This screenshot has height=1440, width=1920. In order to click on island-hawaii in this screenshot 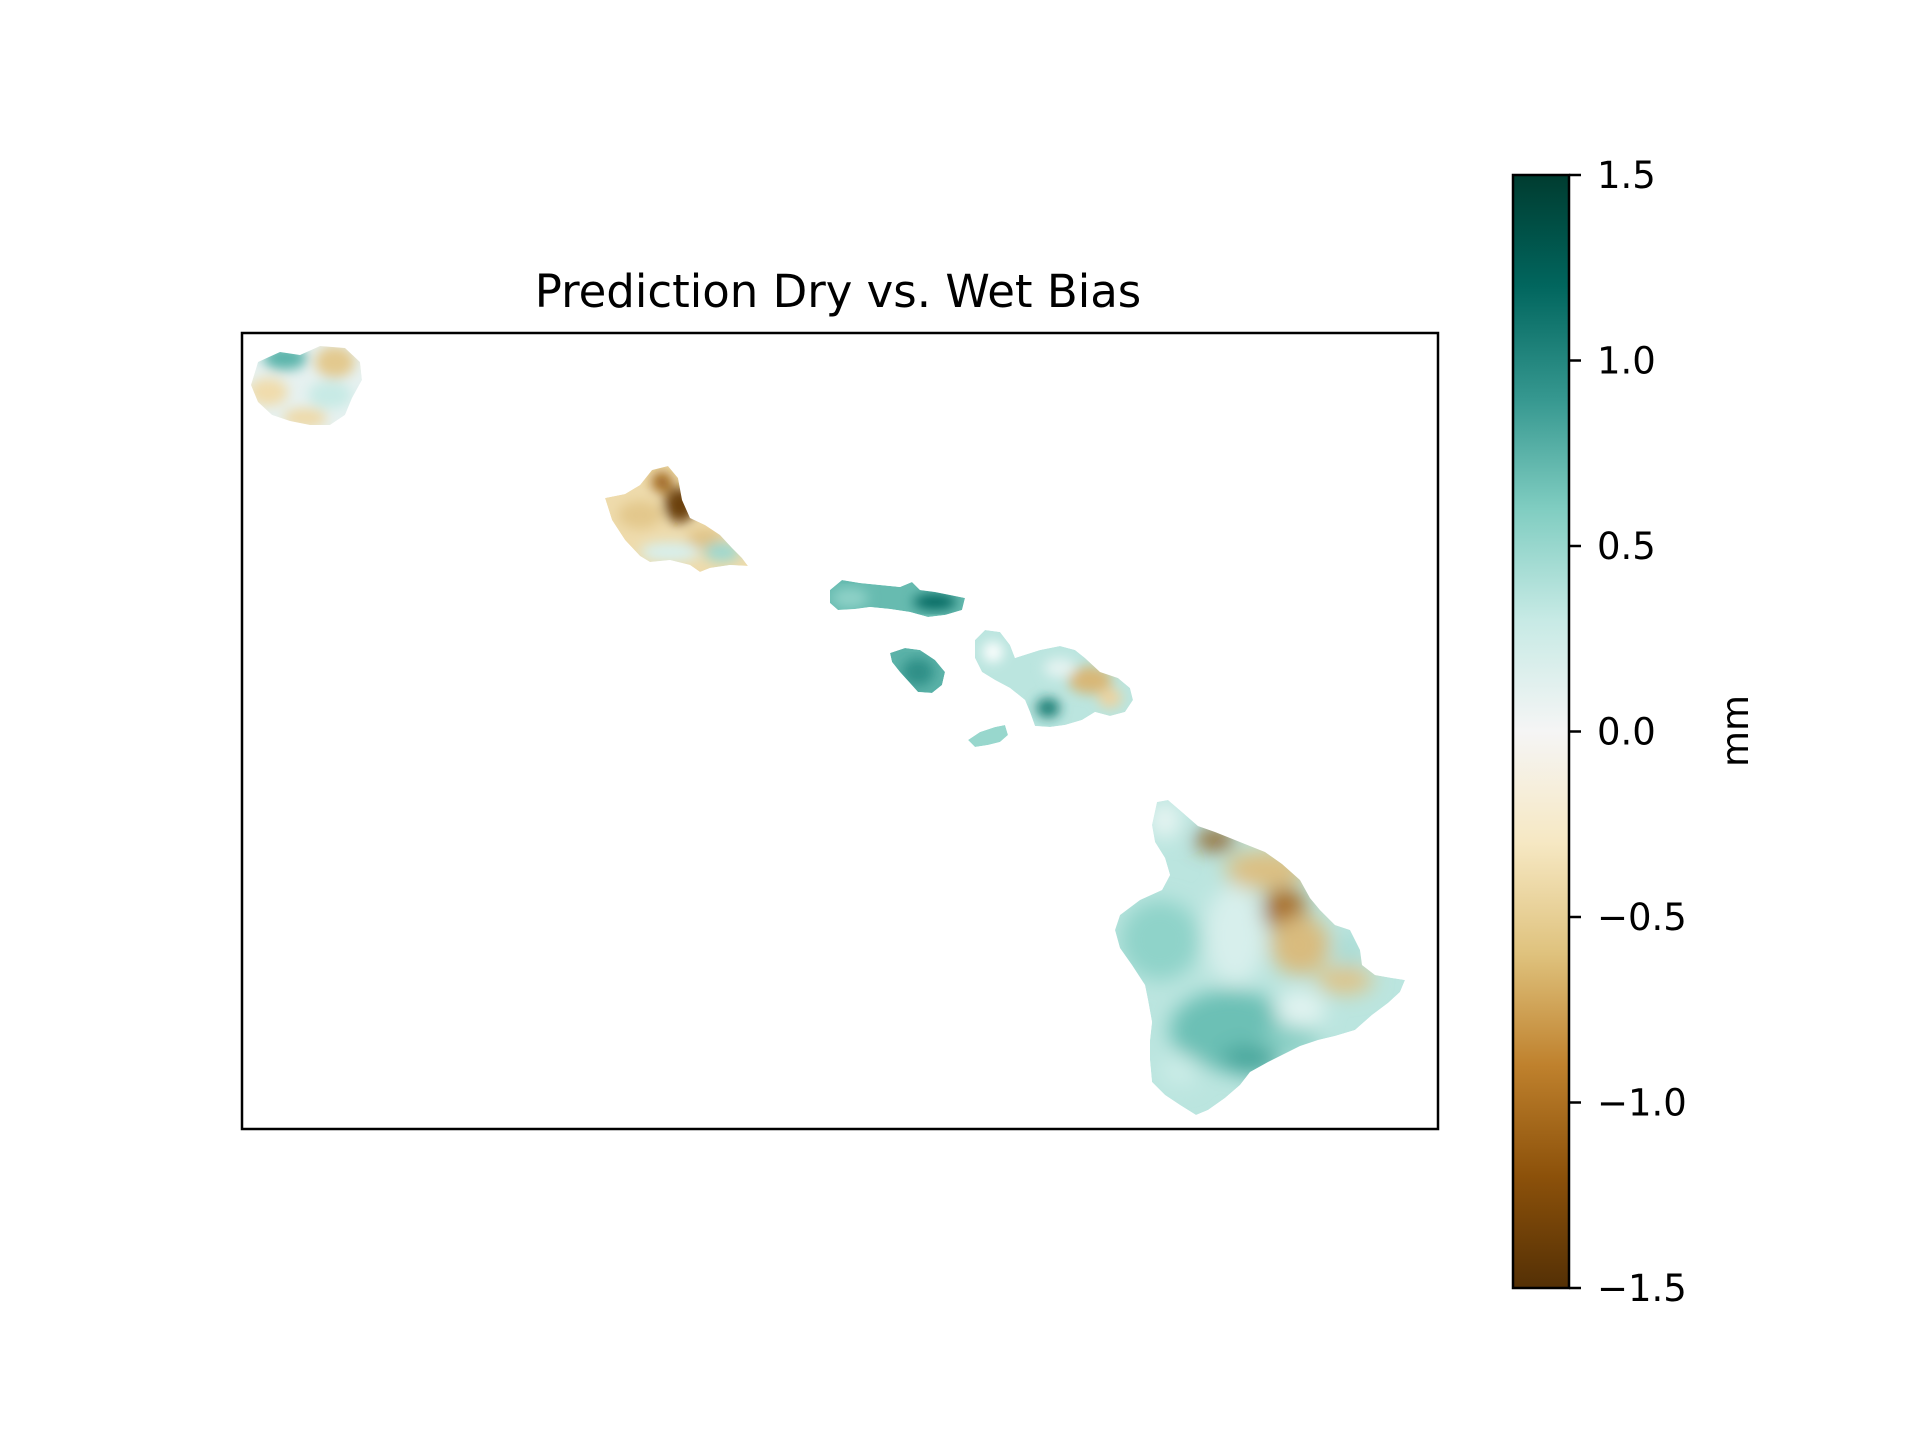, I will do `click(1260, 957)`.